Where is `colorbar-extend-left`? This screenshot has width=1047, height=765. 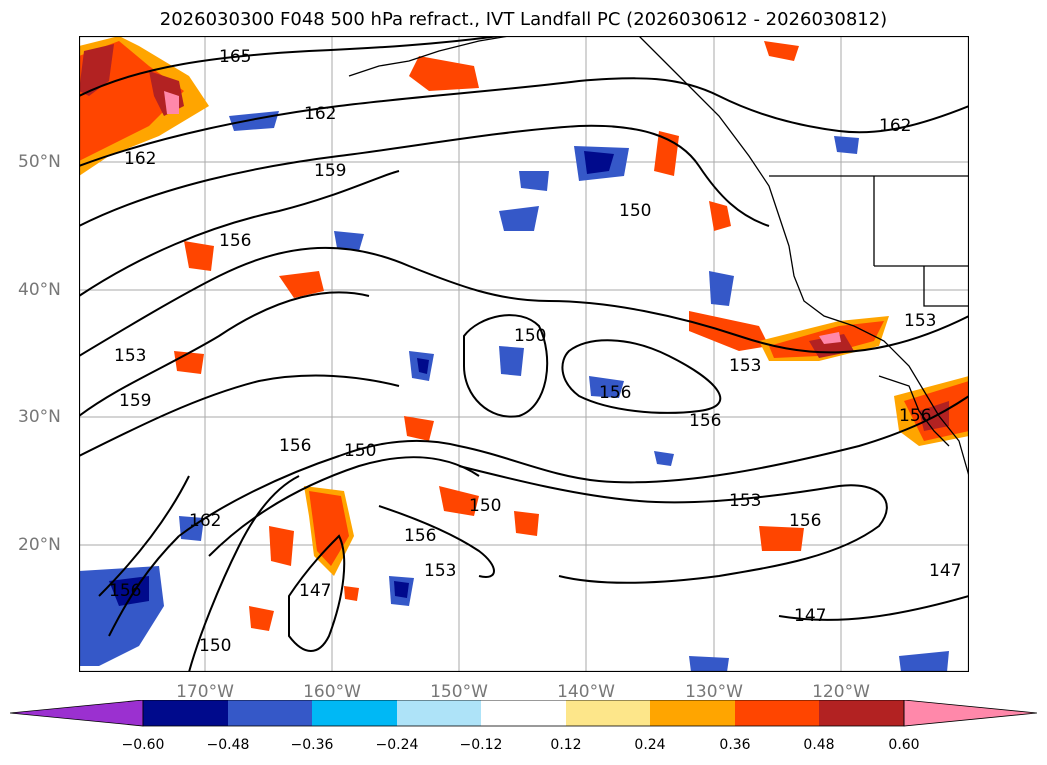
colorbar-extend-left is located at coordinates (77, 713).